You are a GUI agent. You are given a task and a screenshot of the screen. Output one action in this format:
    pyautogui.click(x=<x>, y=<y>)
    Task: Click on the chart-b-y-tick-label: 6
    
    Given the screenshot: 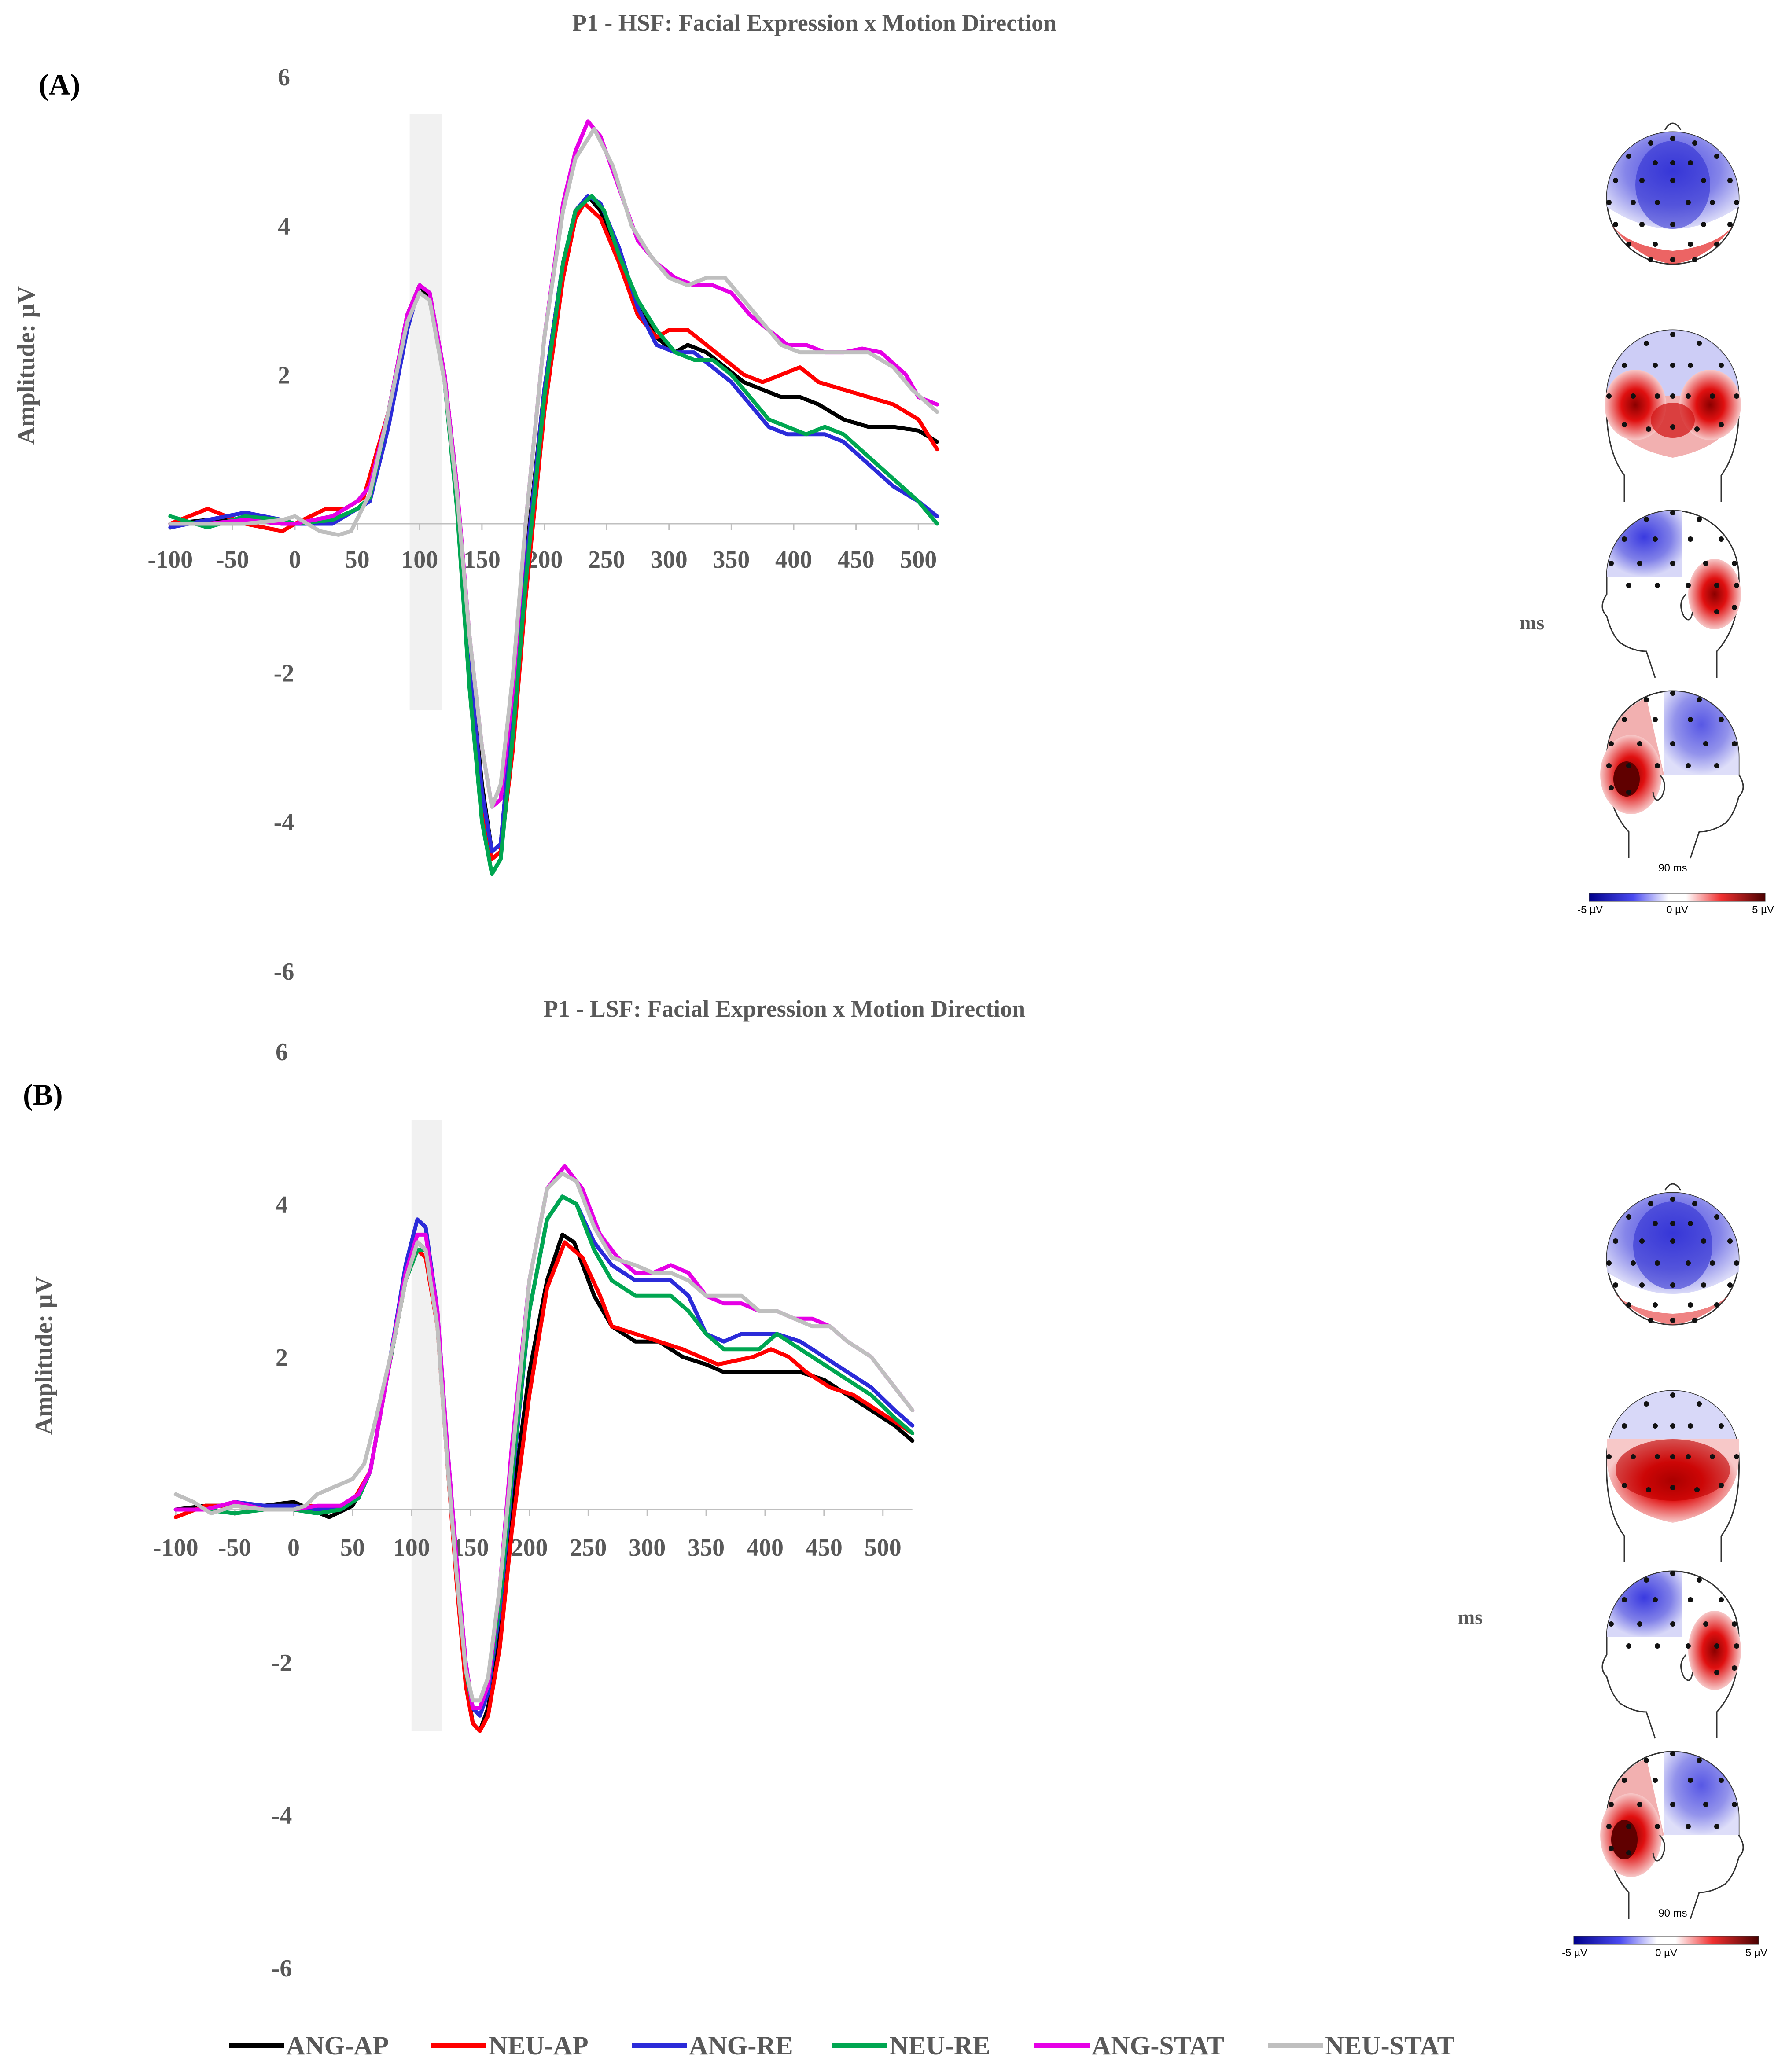 What is the action you would take?
    pyautogui.click(x=282, y=1052)
    